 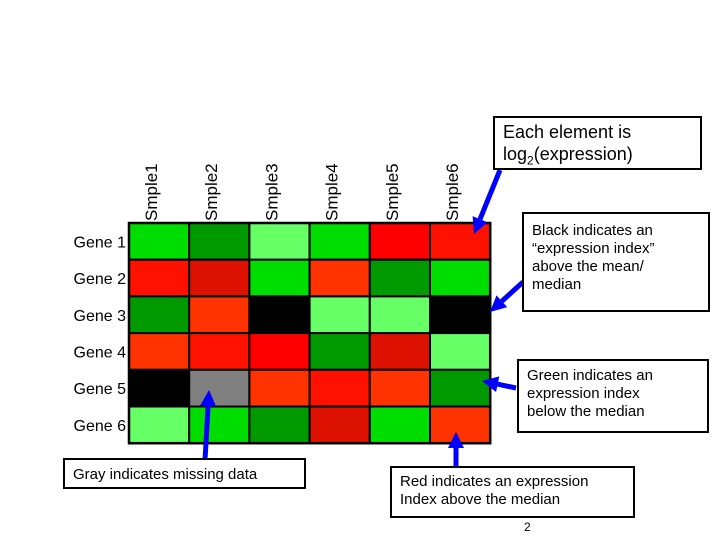 What do you see at coordinates (557, 284) in the screenshot?
I see `callout-line: median` at bounding box center [557, 284].